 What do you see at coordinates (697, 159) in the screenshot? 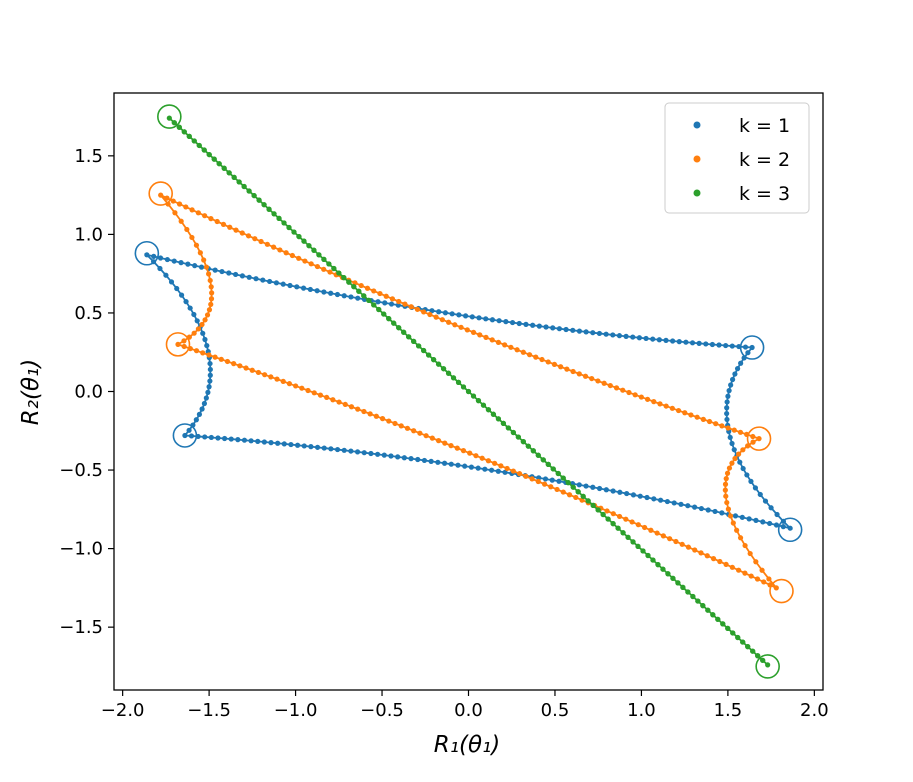
I see `legend-marker` at bounding box center [697, 159].